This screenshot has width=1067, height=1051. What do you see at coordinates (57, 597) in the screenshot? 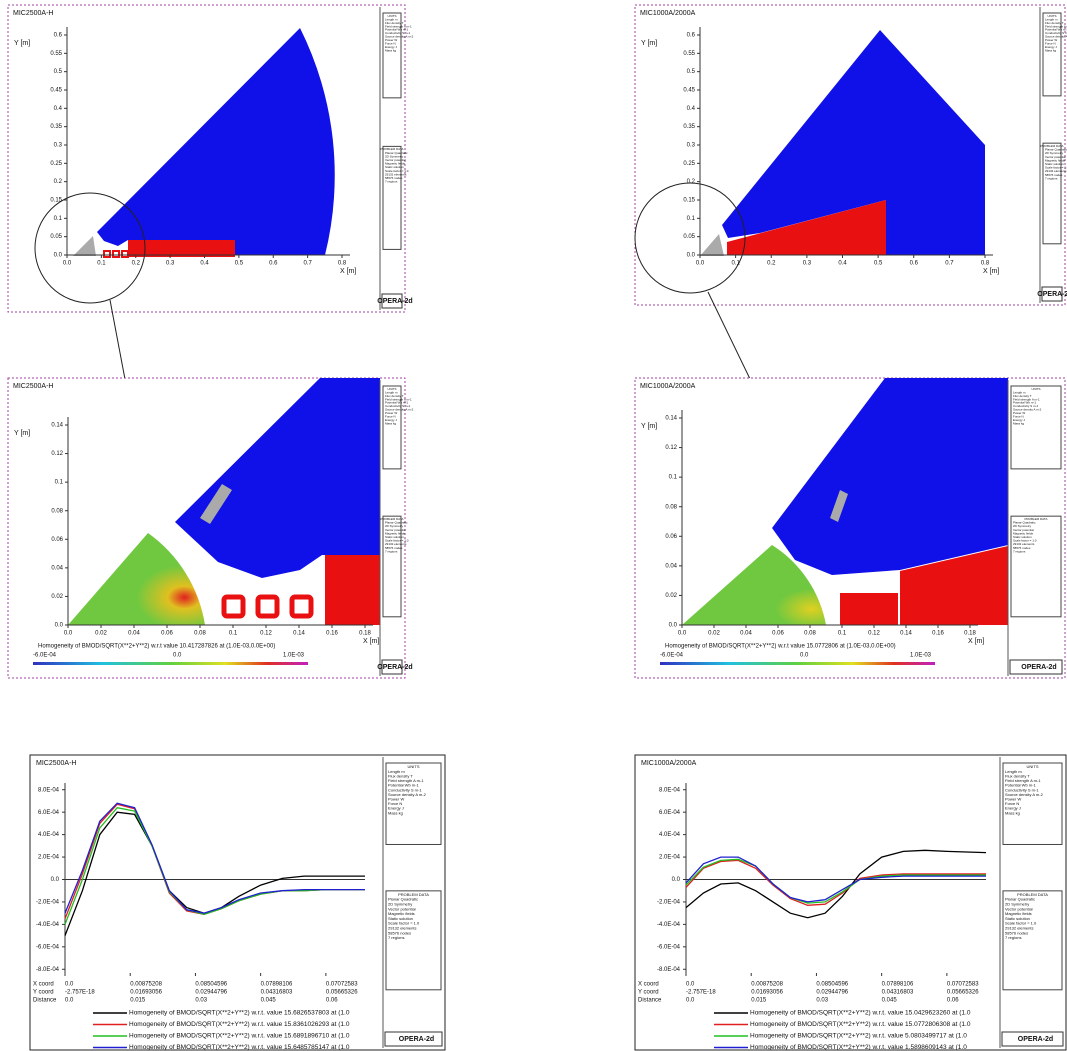
I see `y-tick-label: 0.02` at bounding box center [57, 597].